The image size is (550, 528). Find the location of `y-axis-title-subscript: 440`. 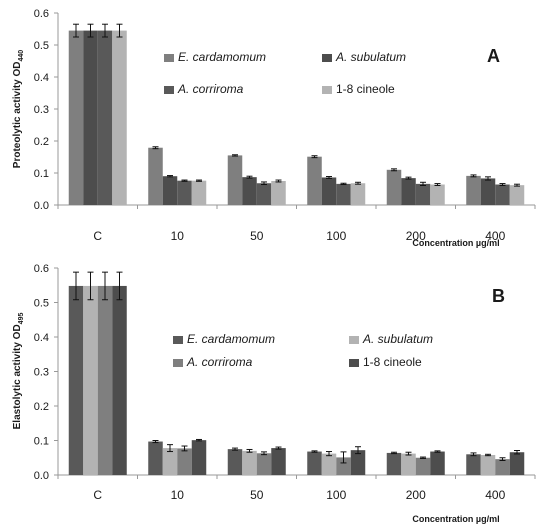

y-axis-title-subscript: 440 is located at coordinates (21, 56).